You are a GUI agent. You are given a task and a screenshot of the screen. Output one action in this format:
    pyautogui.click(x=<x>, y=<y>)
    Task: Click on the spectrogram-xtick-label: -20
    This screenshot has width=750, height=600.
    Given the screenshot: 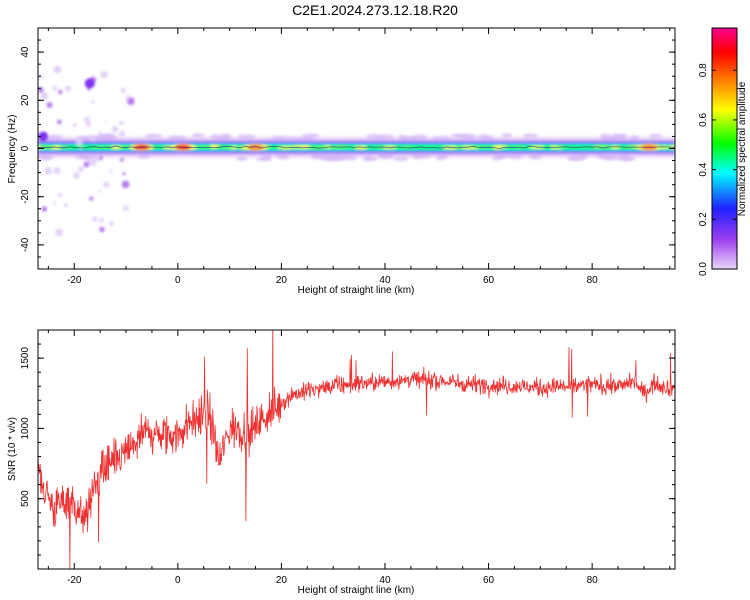 What is the action you would take?
    pyautogui.click(x=74, y=280)
    